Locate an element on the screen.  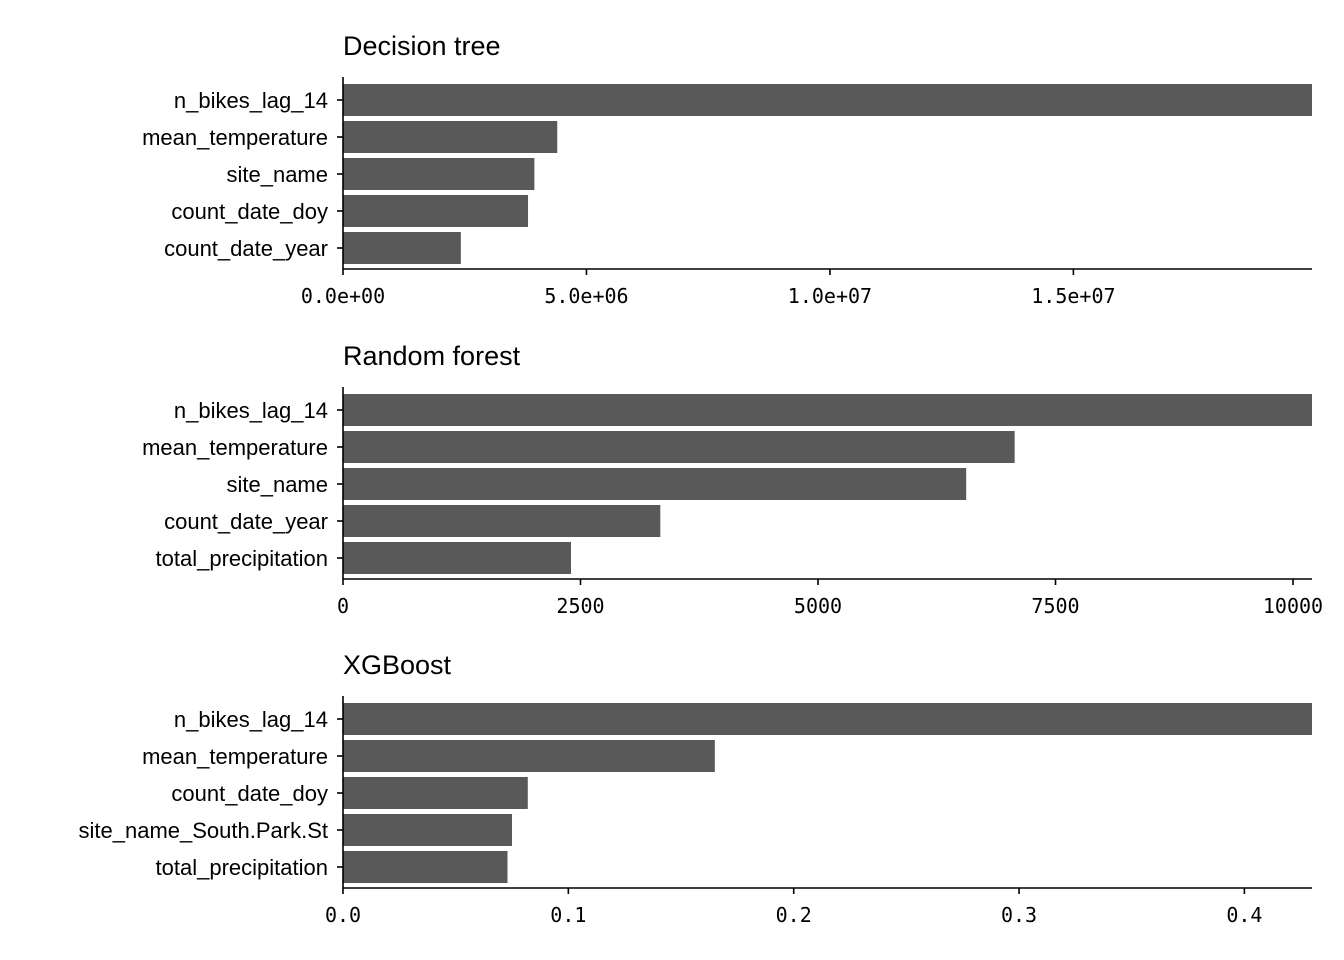
panel-title: Random forest is located at coordinates (432, 356).